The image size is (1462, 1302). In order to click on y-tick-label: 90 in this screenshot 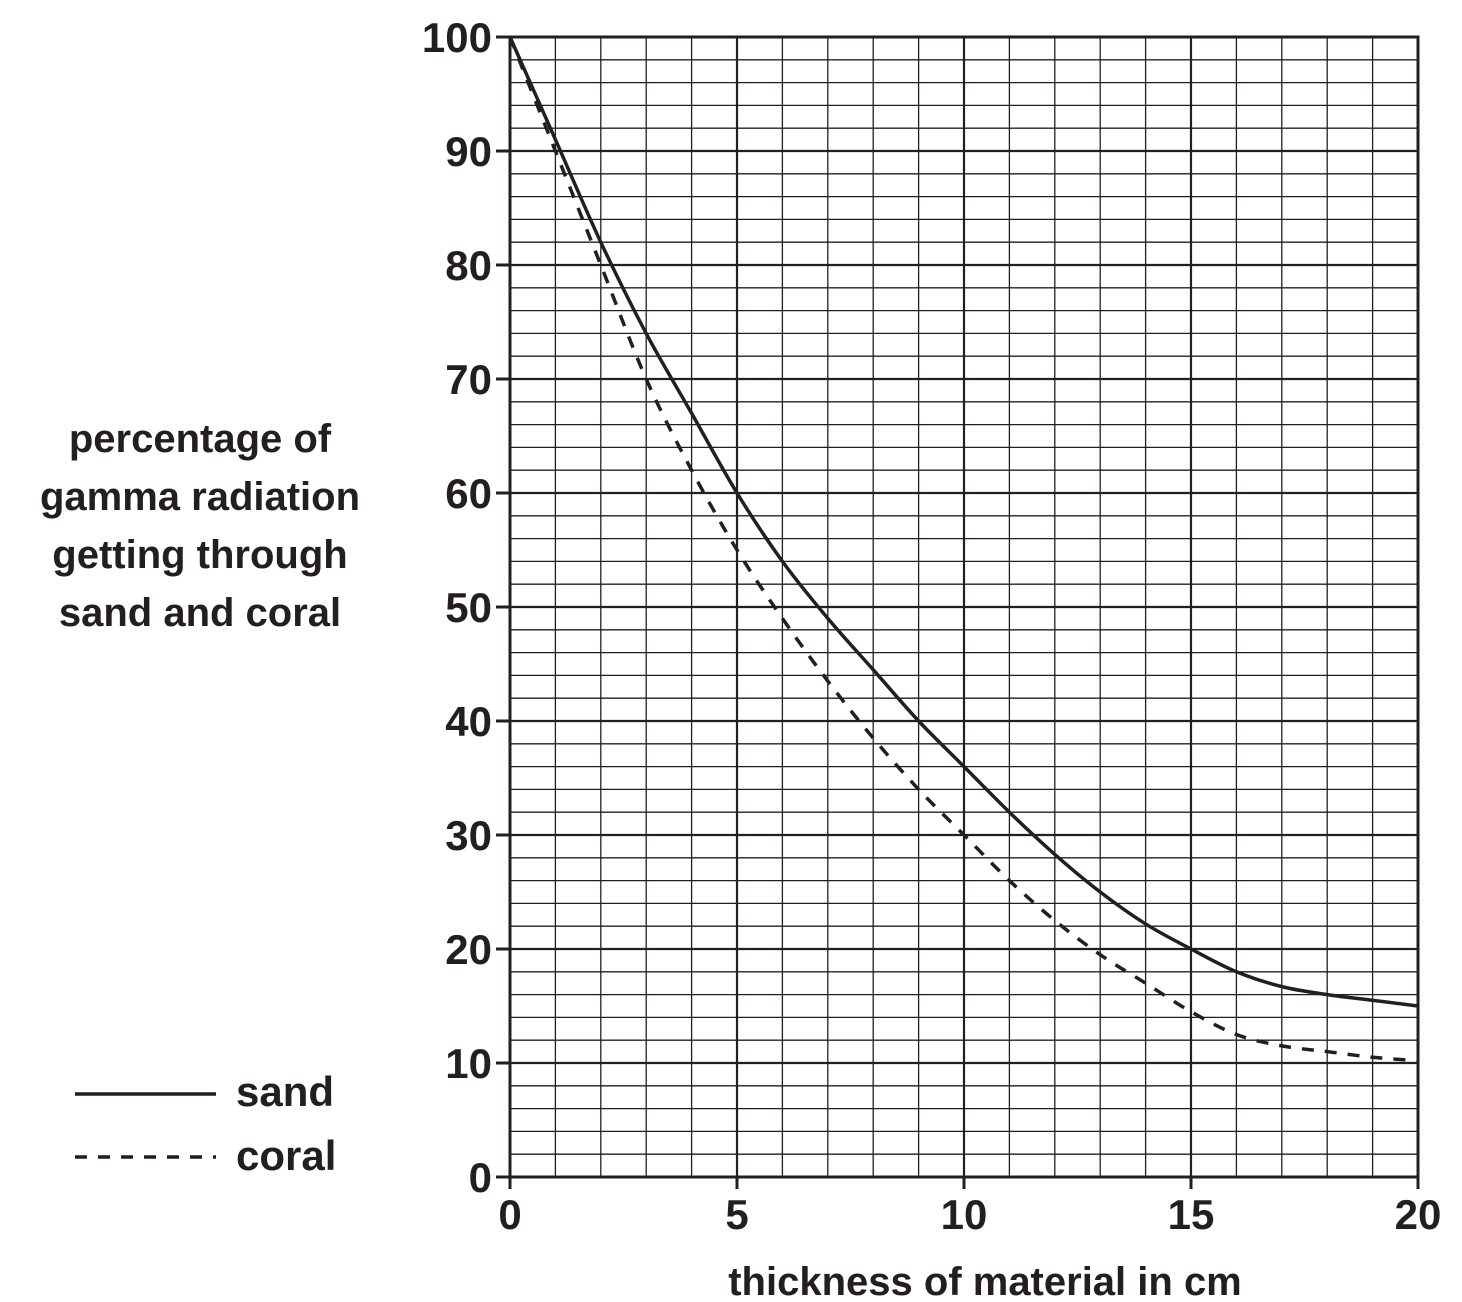, I will do `click(468, 151)`.